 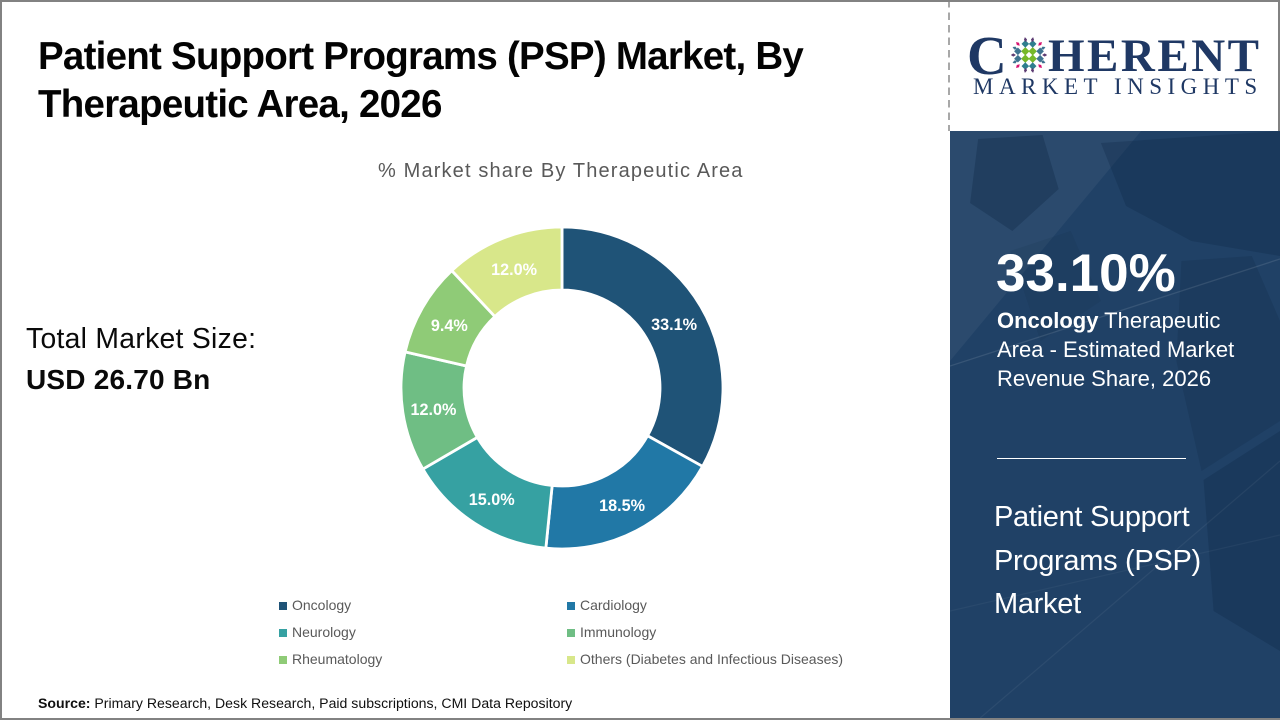 I want to click on svg-text: 33.1%, so click(x=674, y=325).